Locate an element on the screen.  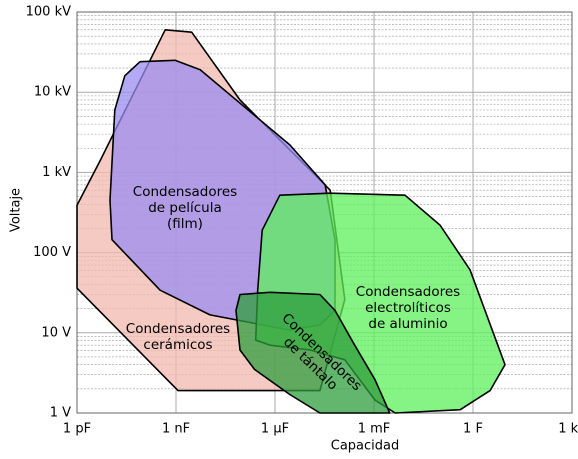
x-tick-label: 1 mF is located at coordinates (374, 429).